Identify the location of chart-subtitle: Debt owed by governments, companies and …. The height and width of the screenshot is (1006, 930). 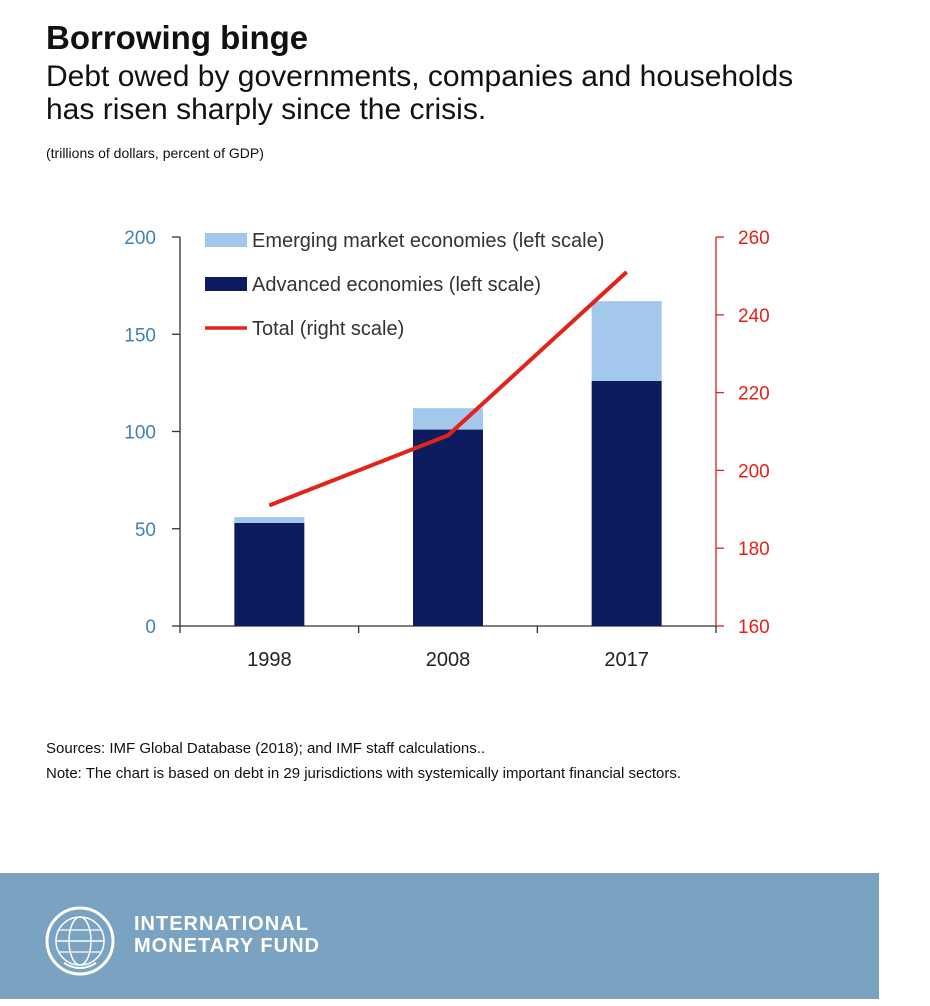
(420, 93).